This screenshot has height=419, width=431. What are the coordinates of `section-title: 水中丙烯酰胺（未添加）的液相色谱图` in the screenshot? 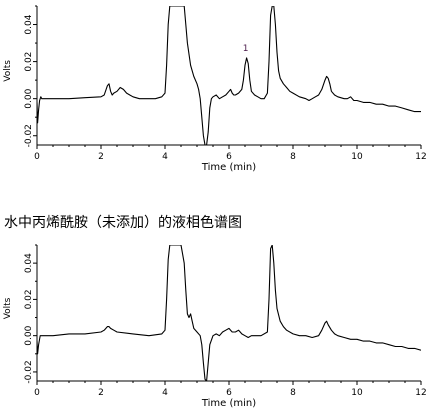 It's located at (123, 223).